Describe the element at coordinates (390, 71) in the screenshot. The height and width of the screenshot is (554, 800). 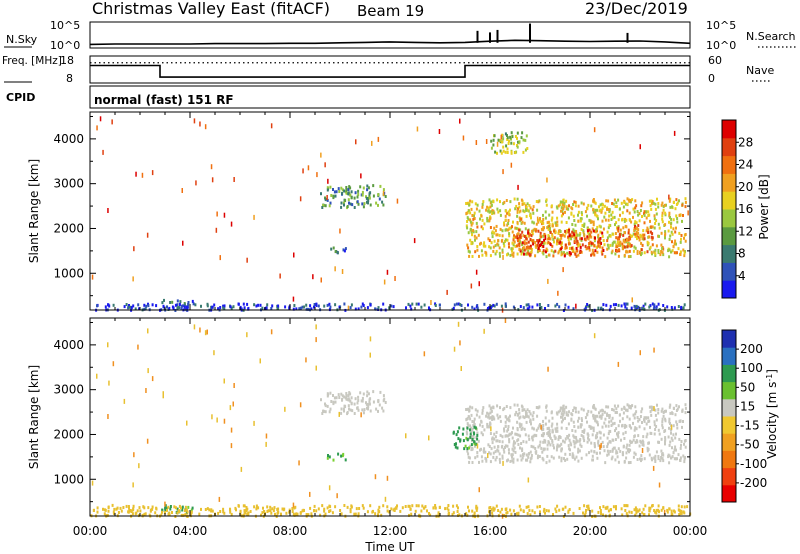
I see `frequency-series-line` at that location.